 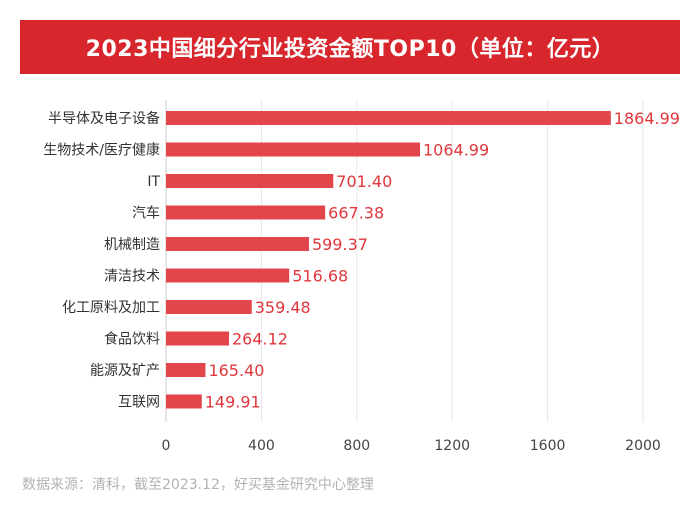 I want to click on value-label: 149.91, so click(x=233, y=402).